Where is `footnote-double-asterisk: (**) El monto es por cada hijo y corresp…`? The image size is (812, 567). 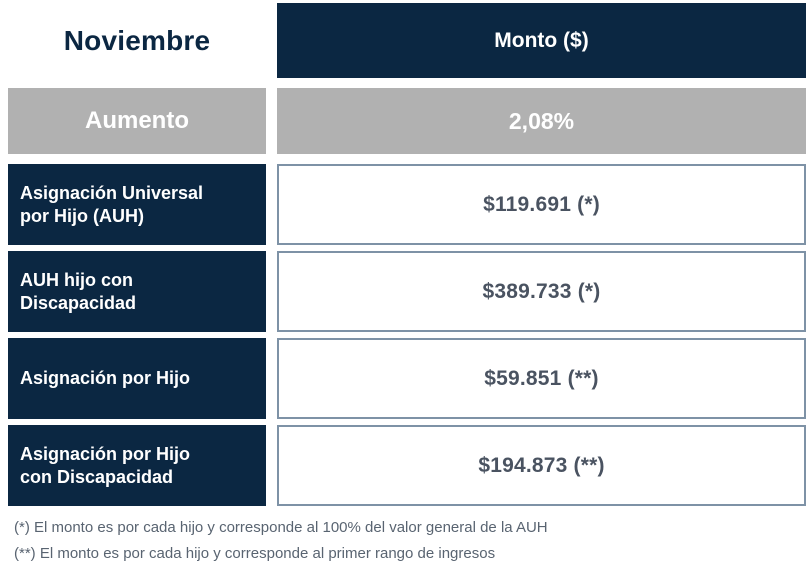 footnote-double-asterisk: (**) El monto es por cada hijo y corresp… is located at coordinates (255, 553).